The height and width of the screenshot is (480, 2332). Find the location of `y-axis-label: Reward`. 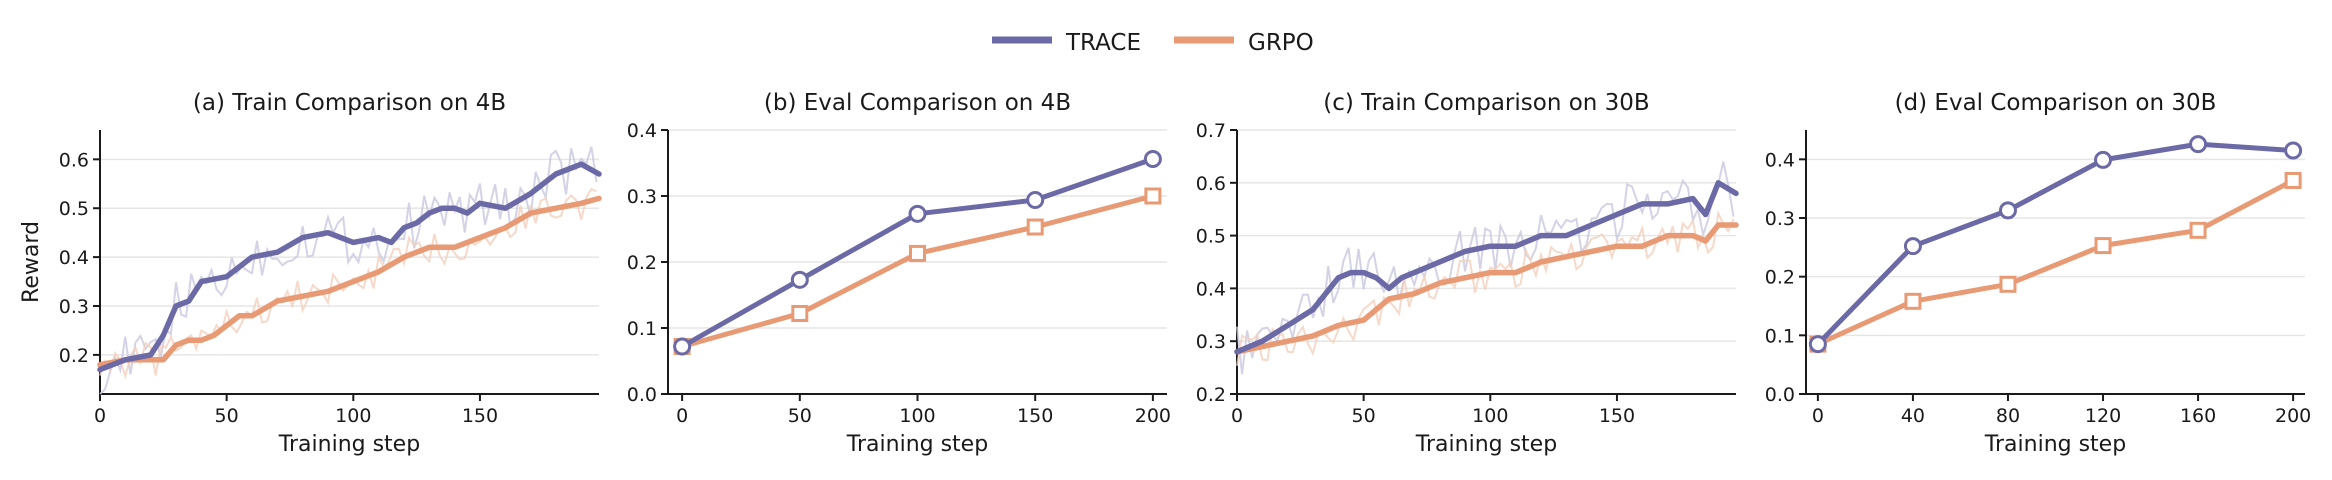

y-axis-label: Reward is located at coordinates (31, 262).